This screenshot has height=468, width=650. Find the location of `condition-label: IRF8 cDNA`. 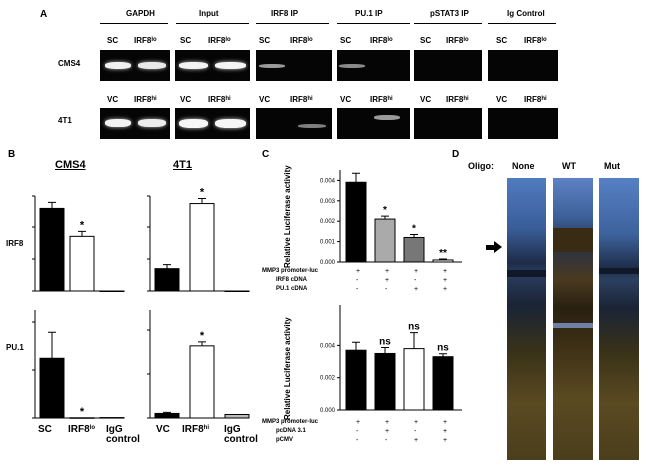

condition-label: IRF8 cDNA is located at coordinates (292, 280).